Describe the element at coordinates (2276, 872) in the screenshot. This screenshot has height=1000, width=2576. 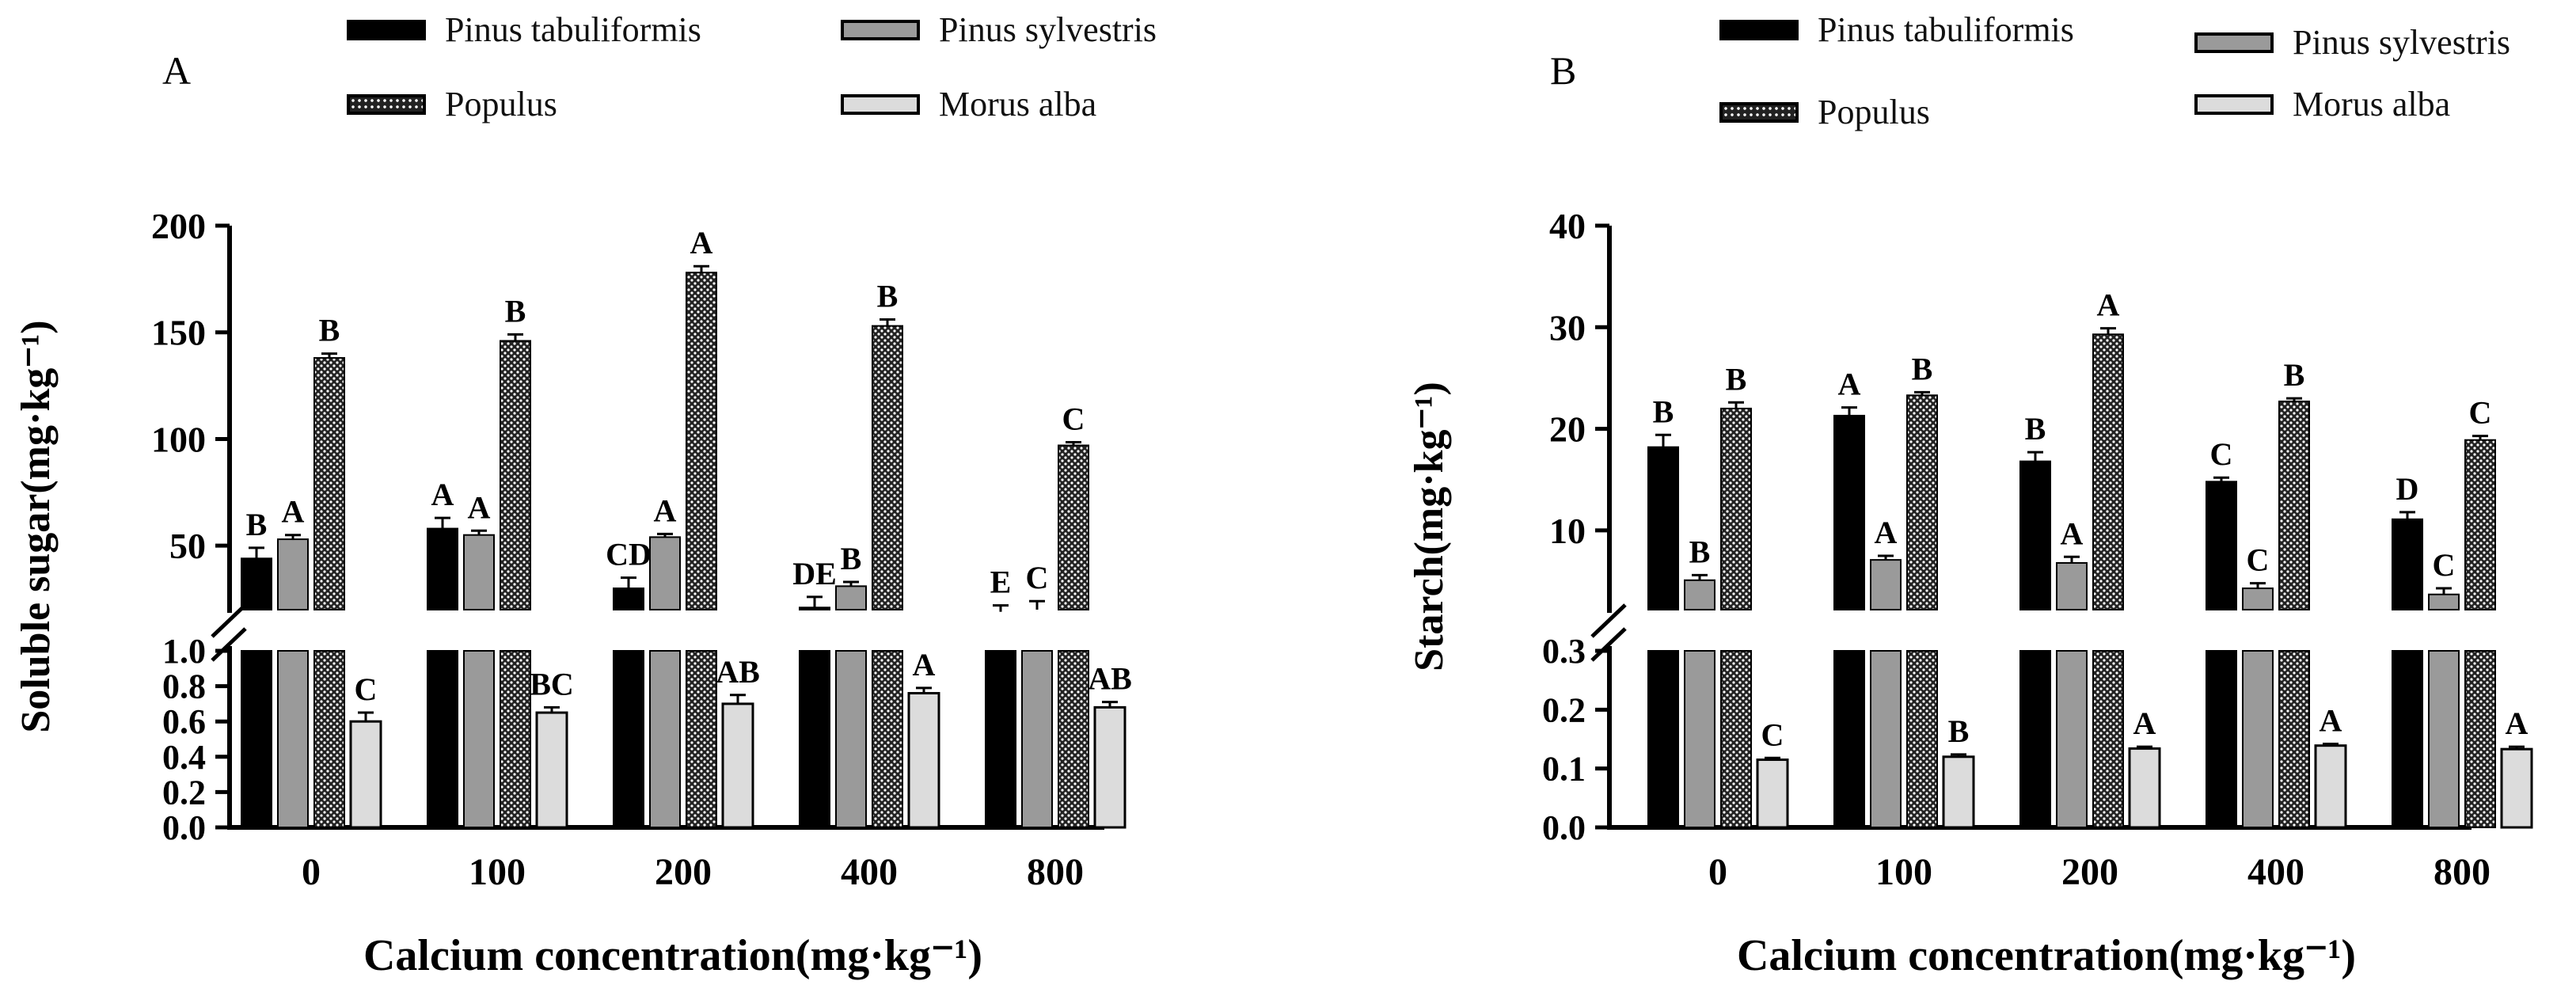
I see `chart-b-x-tick-label: 400` at that location.